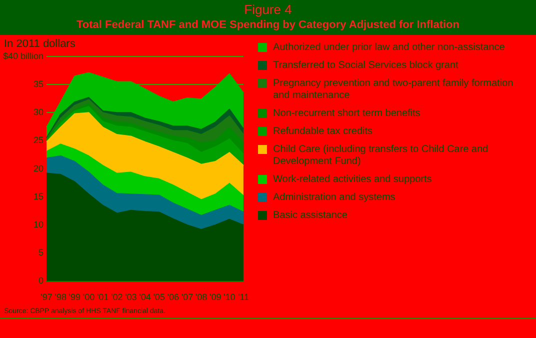 Image resolution: width=536 pixels, height=338 pixels. Describe the element at coordinates (230, 297) in the screenshot. I see `x-tick-label: '10` at that location.